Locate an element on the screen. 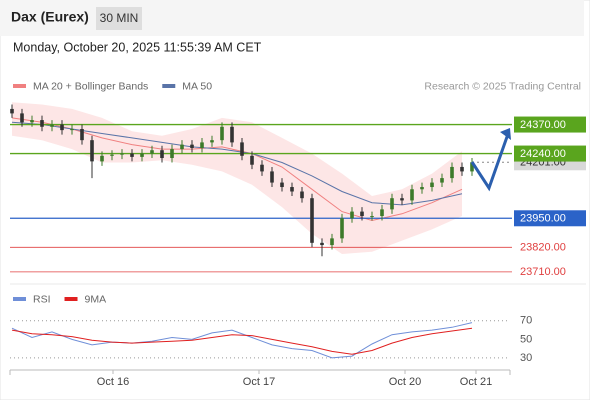 The height and width of the screenshot is (400, 590). x-tick-label: Oct 17 is located at coordinates (259, 382).